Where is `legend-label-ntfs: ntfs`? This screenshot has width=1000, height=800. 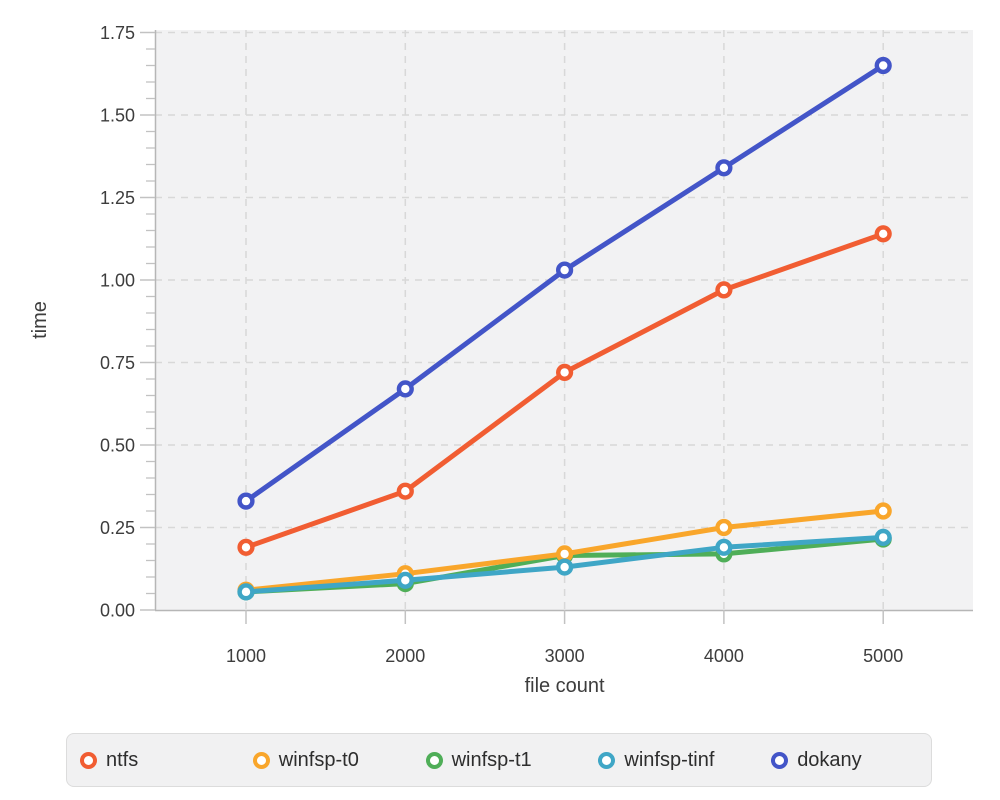
legend-label-ntfs: ntfs is located at coordinates (122, 760).